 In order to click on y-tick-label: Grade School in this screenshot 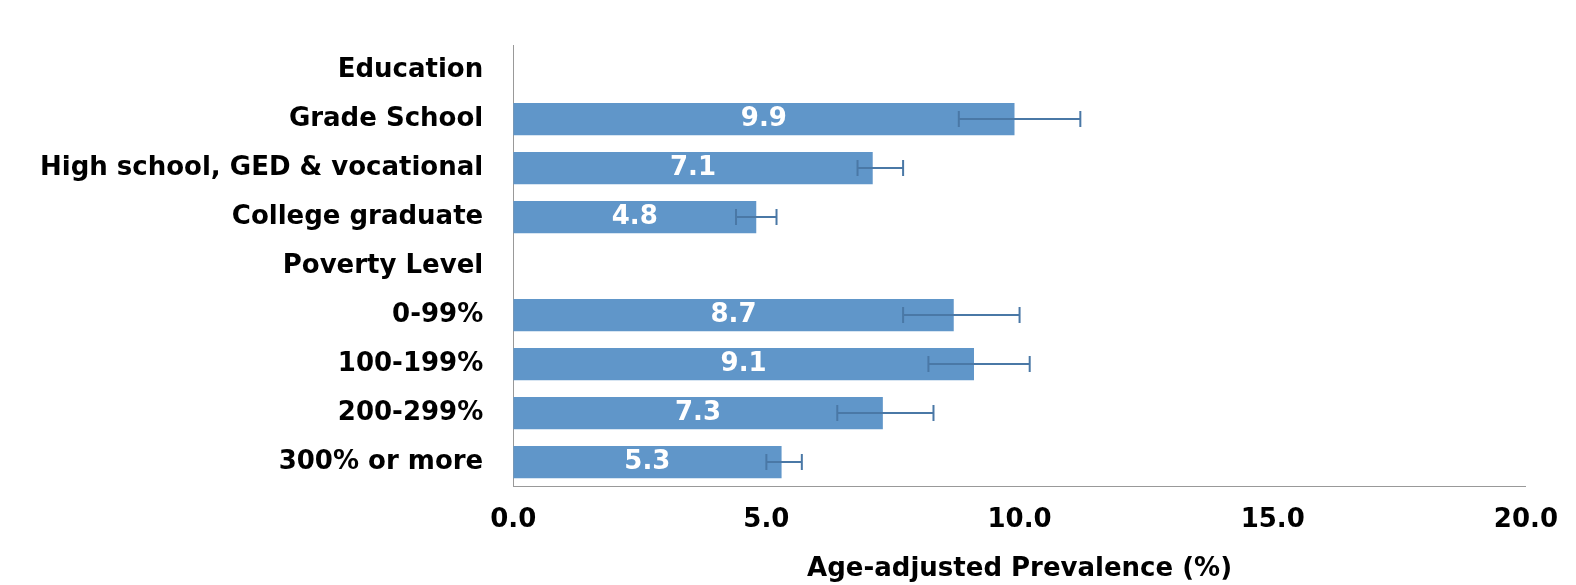, I will do `click(386, 116)`.